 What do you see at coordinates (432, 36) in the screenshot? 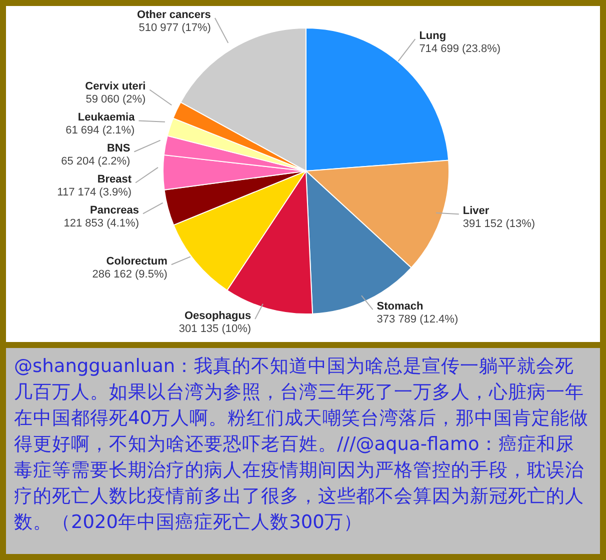
I see `slice-label: Lung` at bounding box center [432, 36].